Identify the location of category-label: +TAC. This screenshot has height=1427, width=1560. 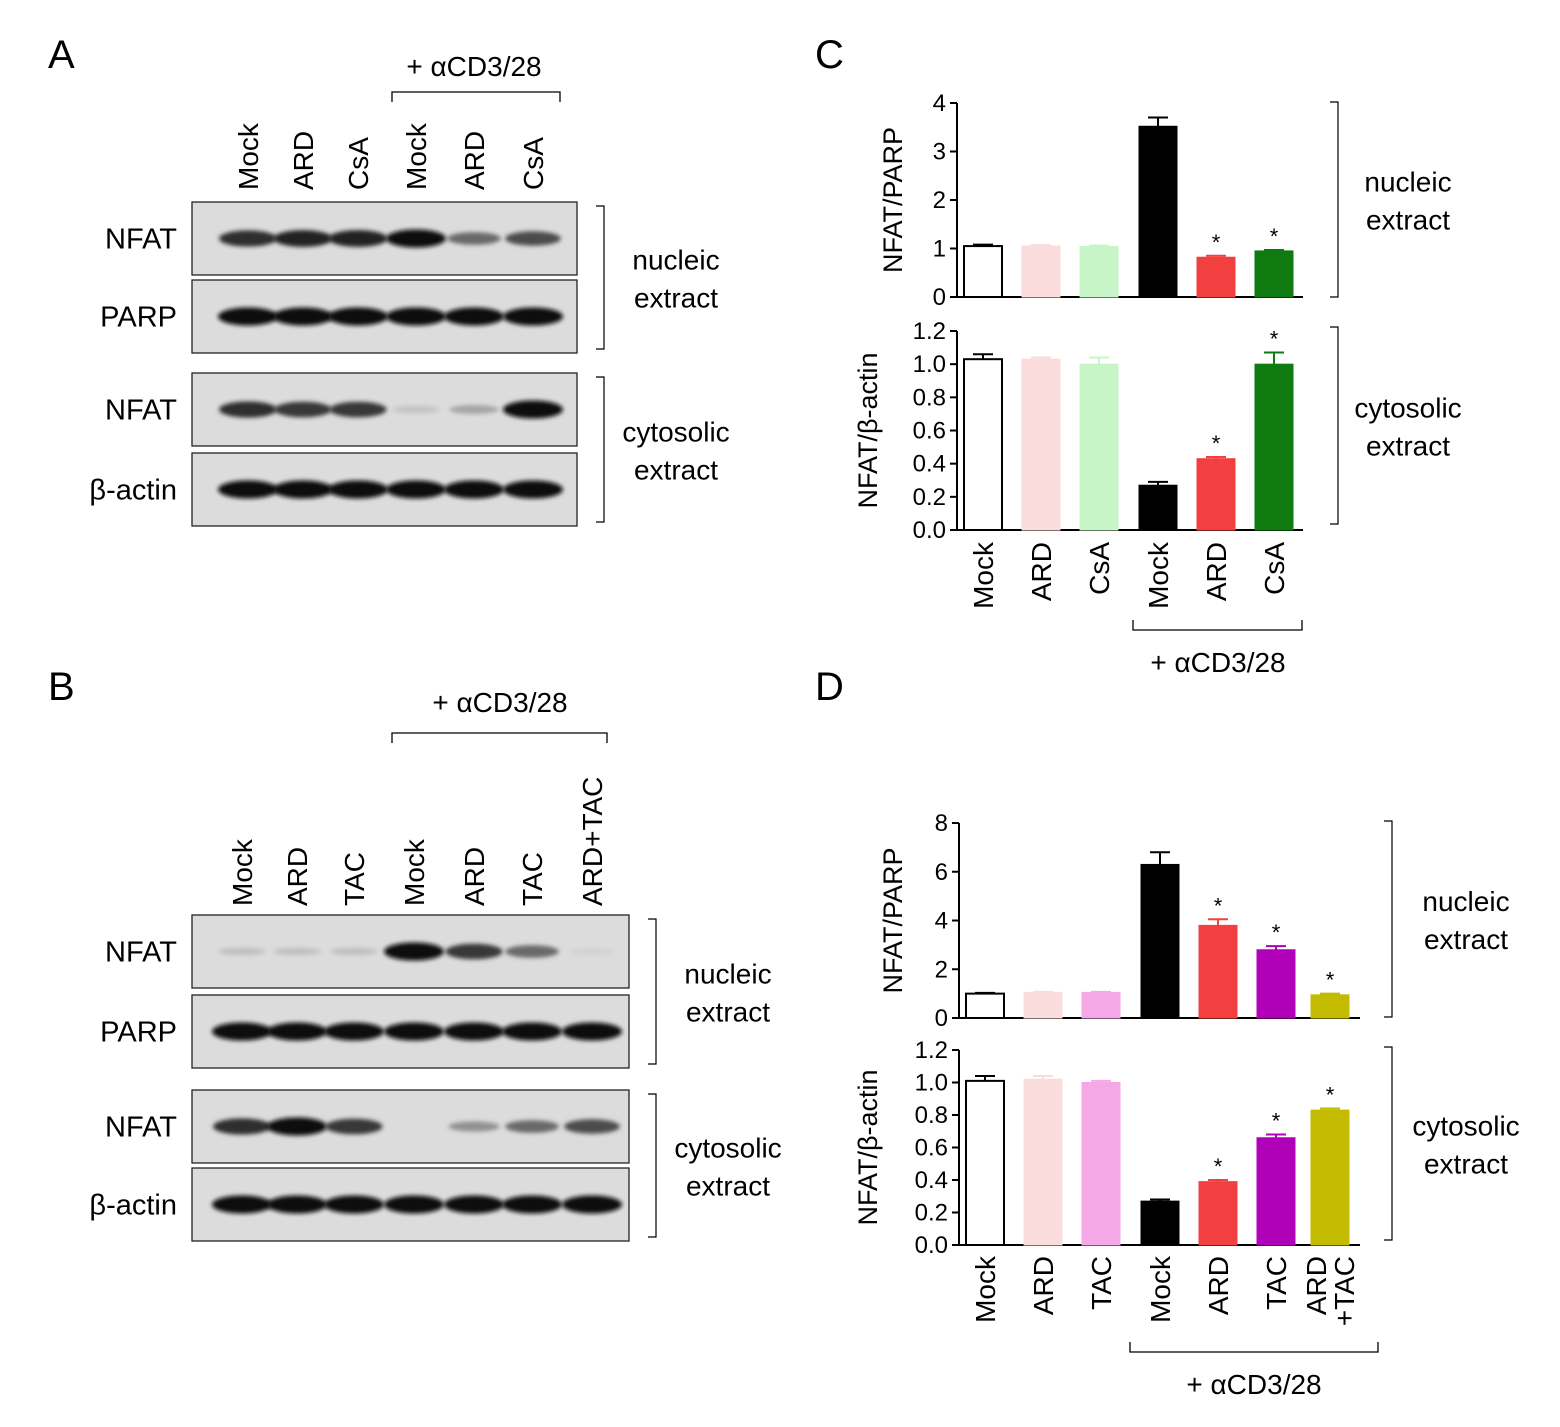
(1344, 1291).